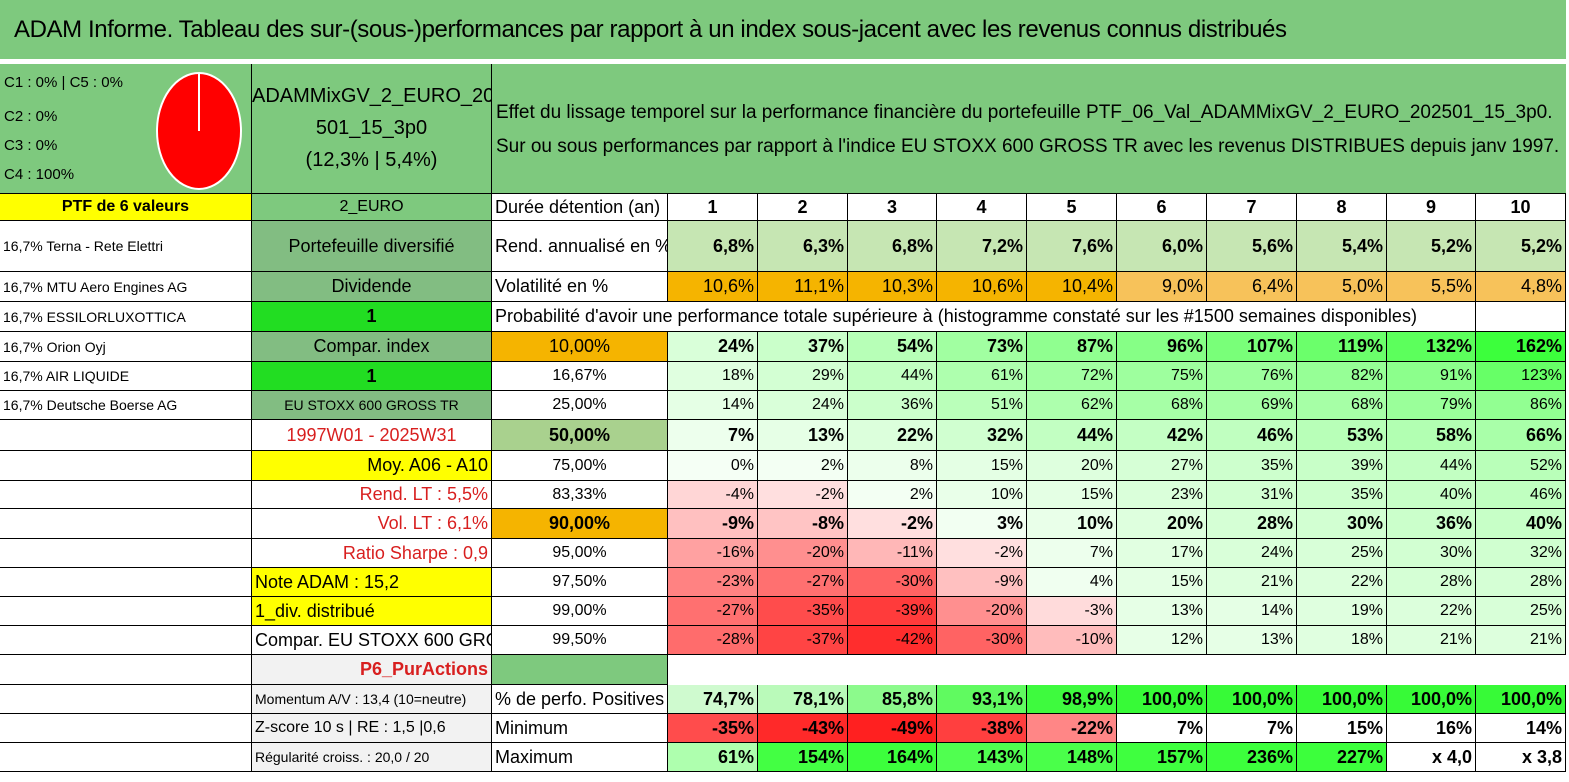 Image resolution: width=1569 pixels, height=782 pixels. What do you see at coordinates (1072, 287) in the screenshot?
I see `vol-value: 10,4%` at bounding box center [1072, 287].